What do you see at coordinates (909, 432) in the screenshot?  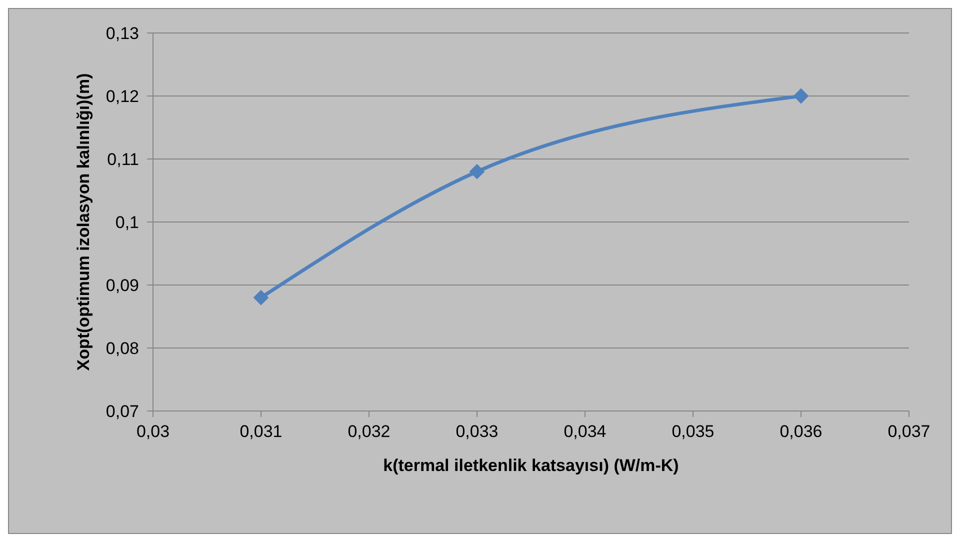 I see `x-tick-label: 0,037` at bounding box center [909, 432].